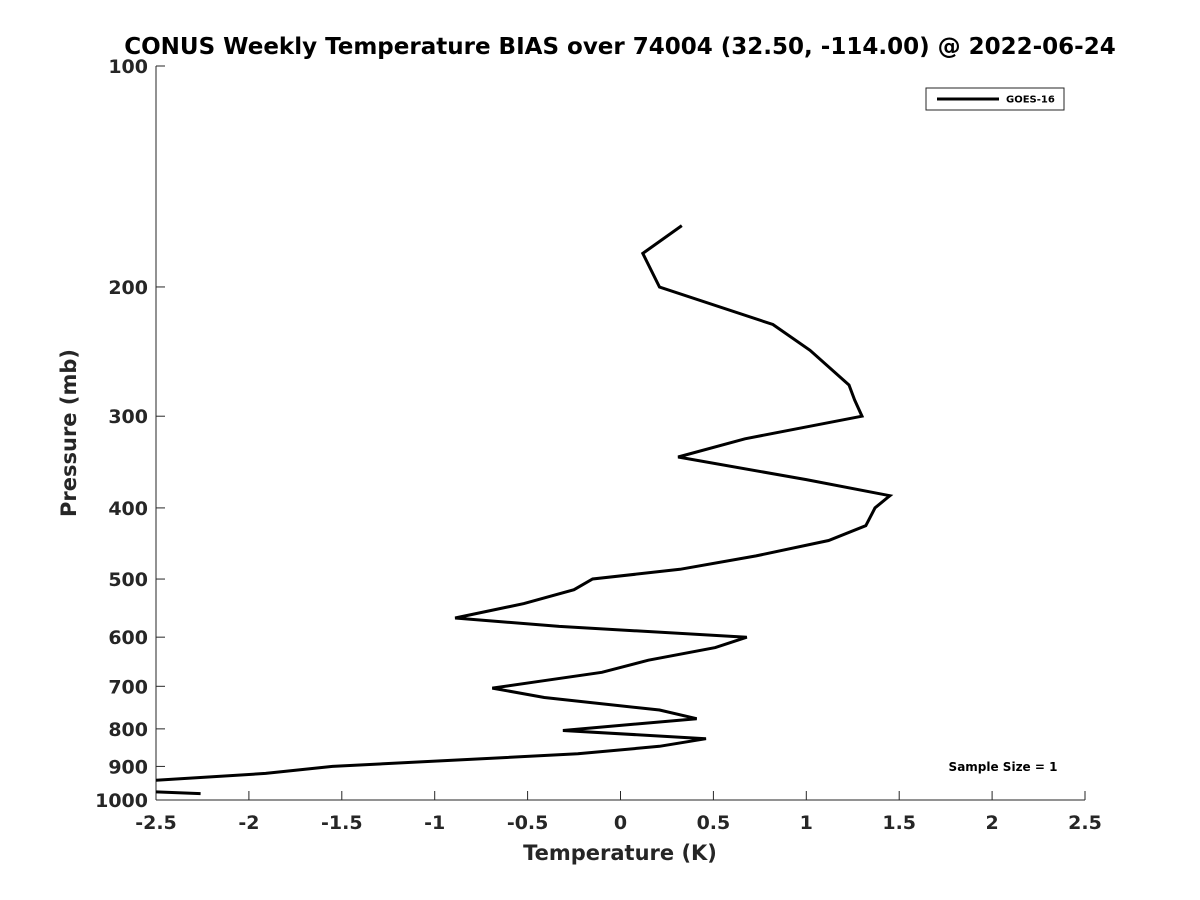 Image resolution: width=1200 pixels, height=900 pixels. Describe the element at coordinates (128, 288) in the screenshot. I see `y-tick-label: 200` at that location.